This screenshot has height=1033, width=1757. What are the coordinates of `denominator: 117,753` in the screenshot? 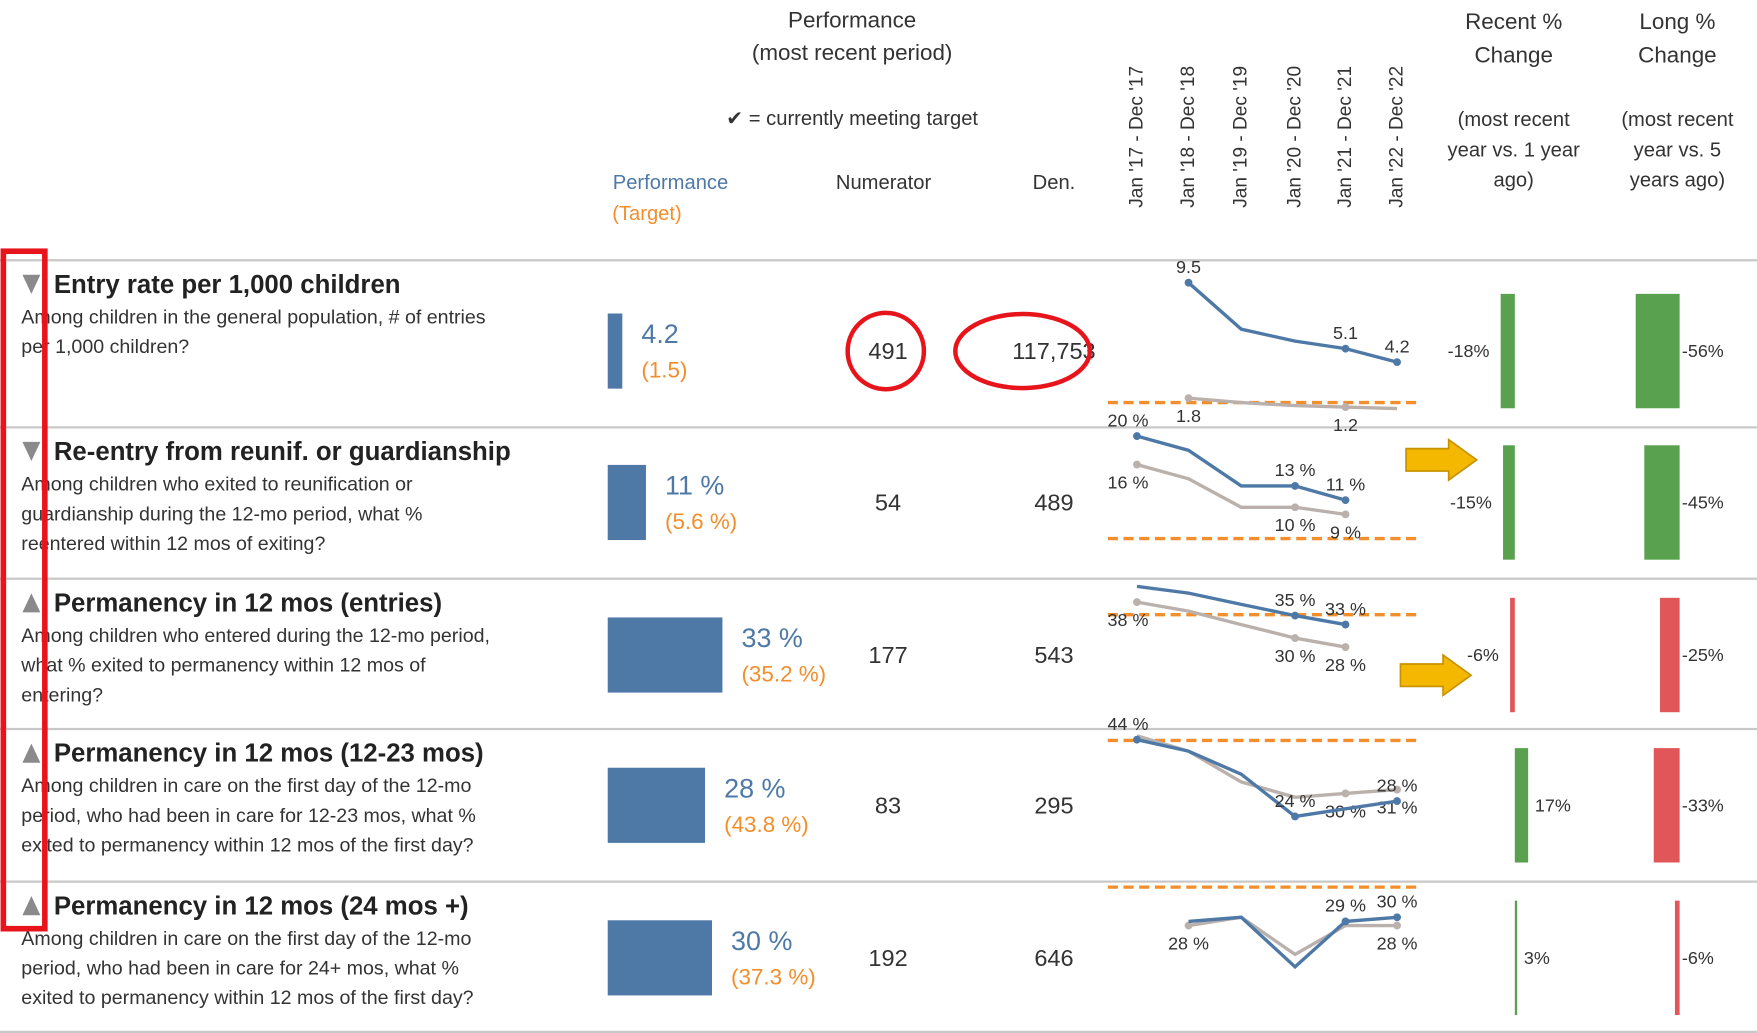 It's located at (1053, 351).